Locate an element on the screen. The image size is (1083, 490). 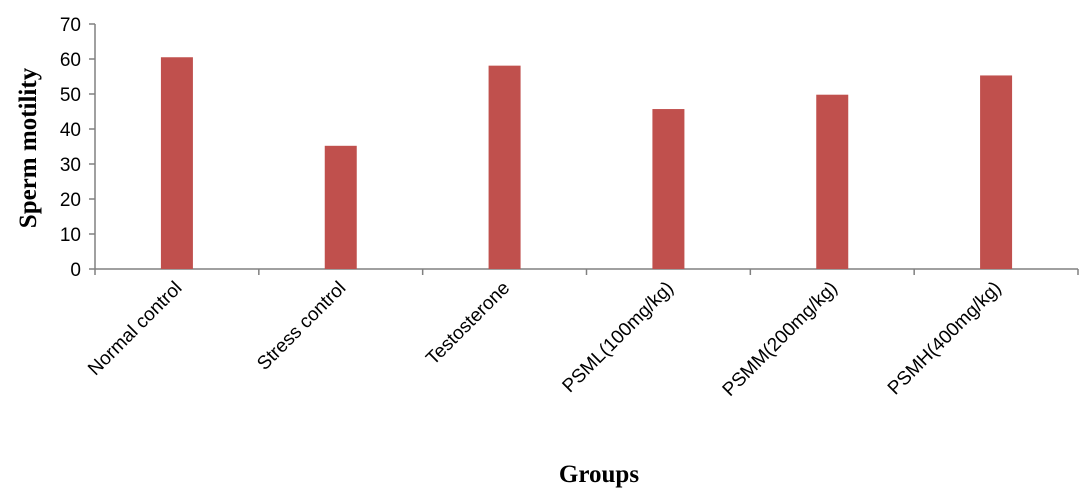
category-label: Testosterone is located at coordinates (468, 324).